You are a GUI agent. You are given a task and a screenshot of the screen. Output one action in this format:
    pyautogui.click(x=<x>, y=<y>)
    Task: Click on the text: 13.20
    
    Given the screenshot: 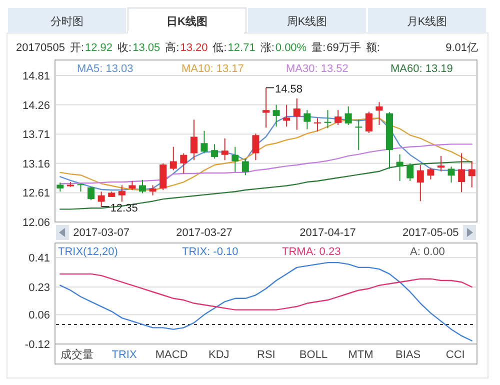 What is the action you would take?
    pyautogui.click(x=194, y=48)
    